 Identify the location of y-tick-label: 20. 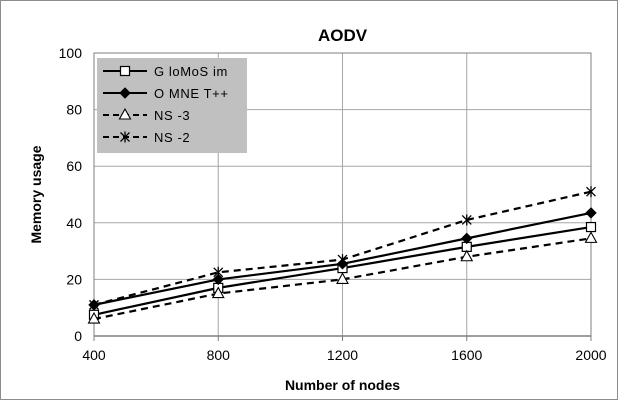
(74, 279).